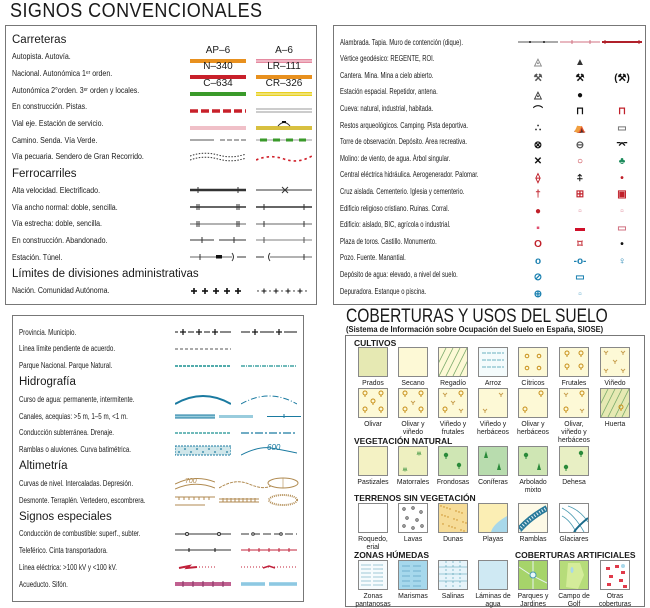  Describe the element at coordinates (195, 502) in the screenshot. I see `cutting-symbol` at that location.